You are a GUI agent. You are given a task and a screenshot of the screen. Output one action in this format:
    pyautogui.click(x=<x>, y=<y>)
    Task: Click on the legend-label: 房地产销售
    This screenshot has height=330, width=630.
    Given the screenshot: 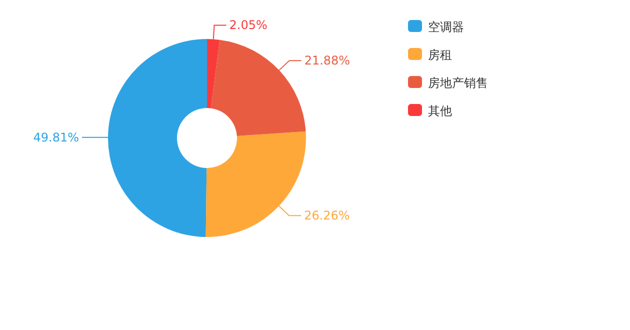 What is the action you would take?
    pyautogui.click(x=458, y=83)
    